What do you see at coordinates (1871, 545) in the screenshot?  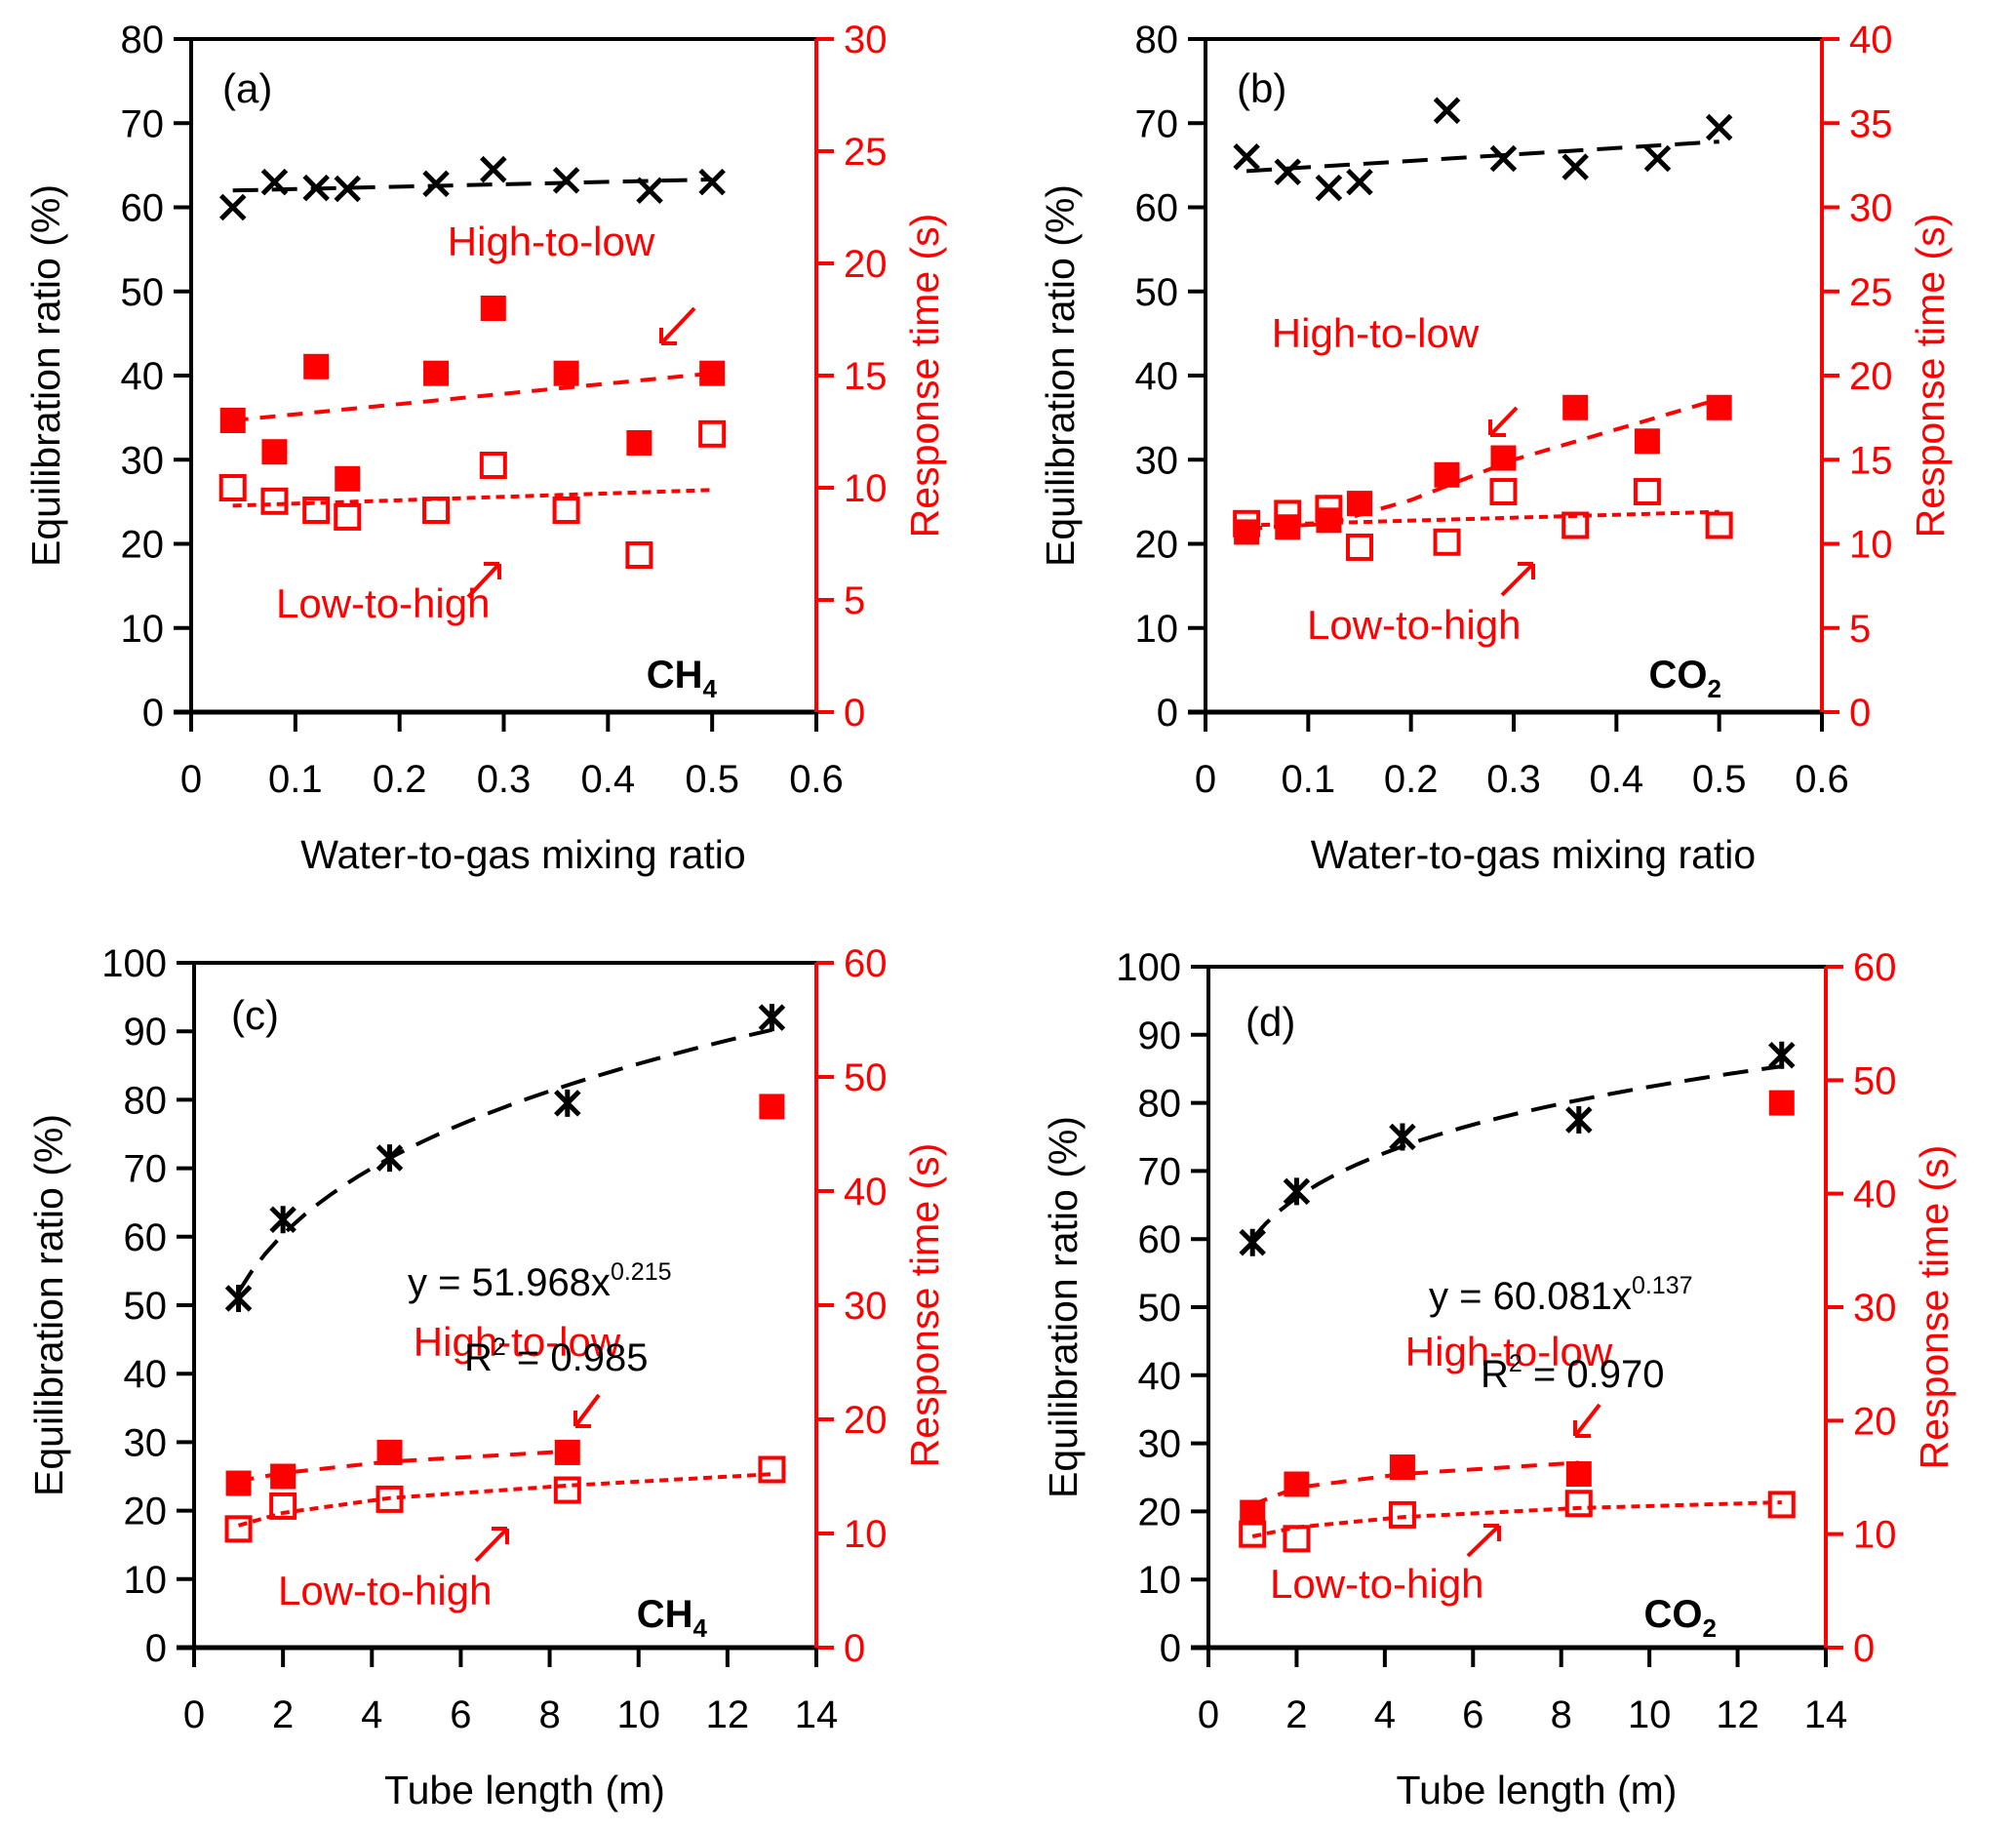 I see `right-y-tick-label: 10` at bounding box center [1871, 545].